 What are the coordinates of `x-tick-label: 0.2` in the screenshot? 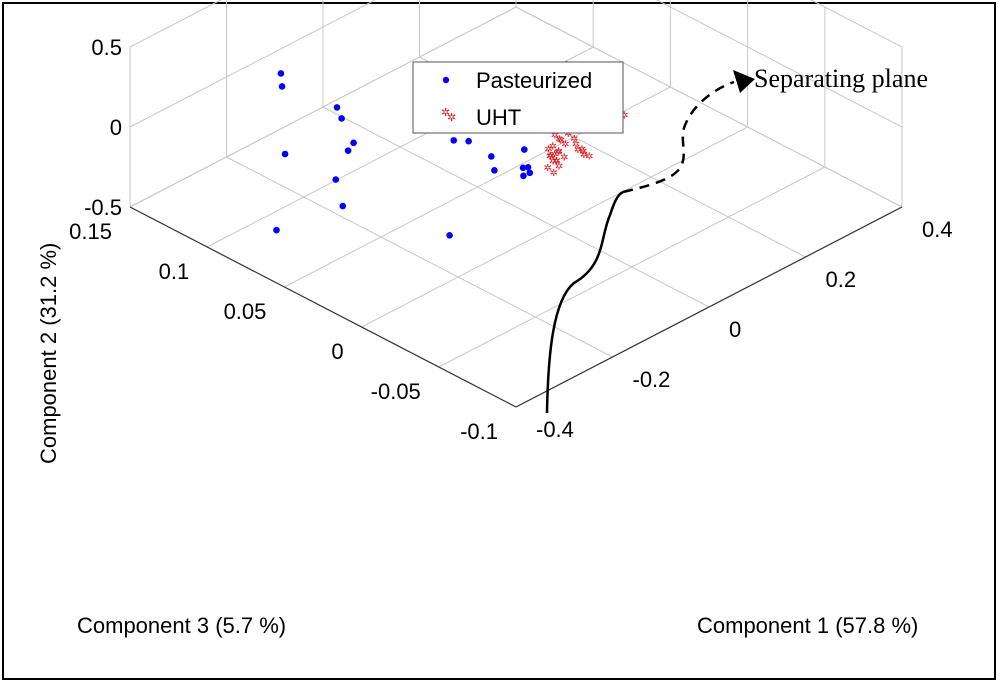 It's located at (841, 279).